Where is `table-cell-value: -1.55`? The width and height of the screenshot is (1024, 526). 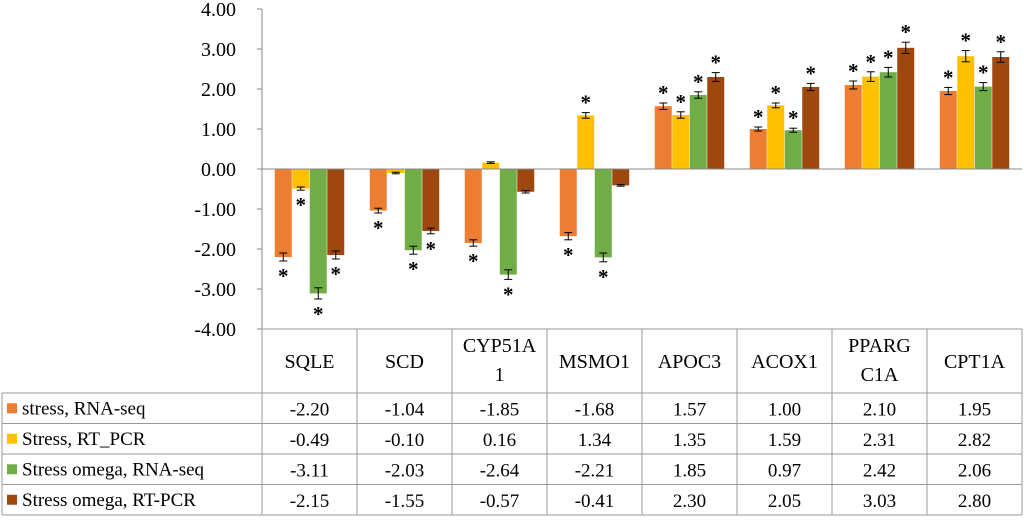
table-cell-value: -1.55 is located at coordinates (405, 501).